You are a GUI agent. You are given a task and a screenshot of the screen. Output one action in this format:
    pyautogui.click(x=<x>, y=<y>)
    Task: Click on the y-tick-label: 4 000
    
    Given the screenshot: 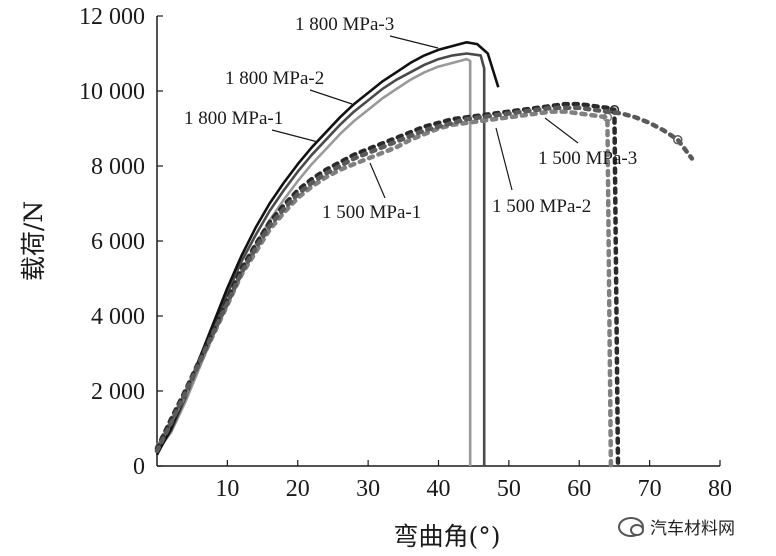 What is the action you would take?
    pyautogui.click(x=118, y=317)
    